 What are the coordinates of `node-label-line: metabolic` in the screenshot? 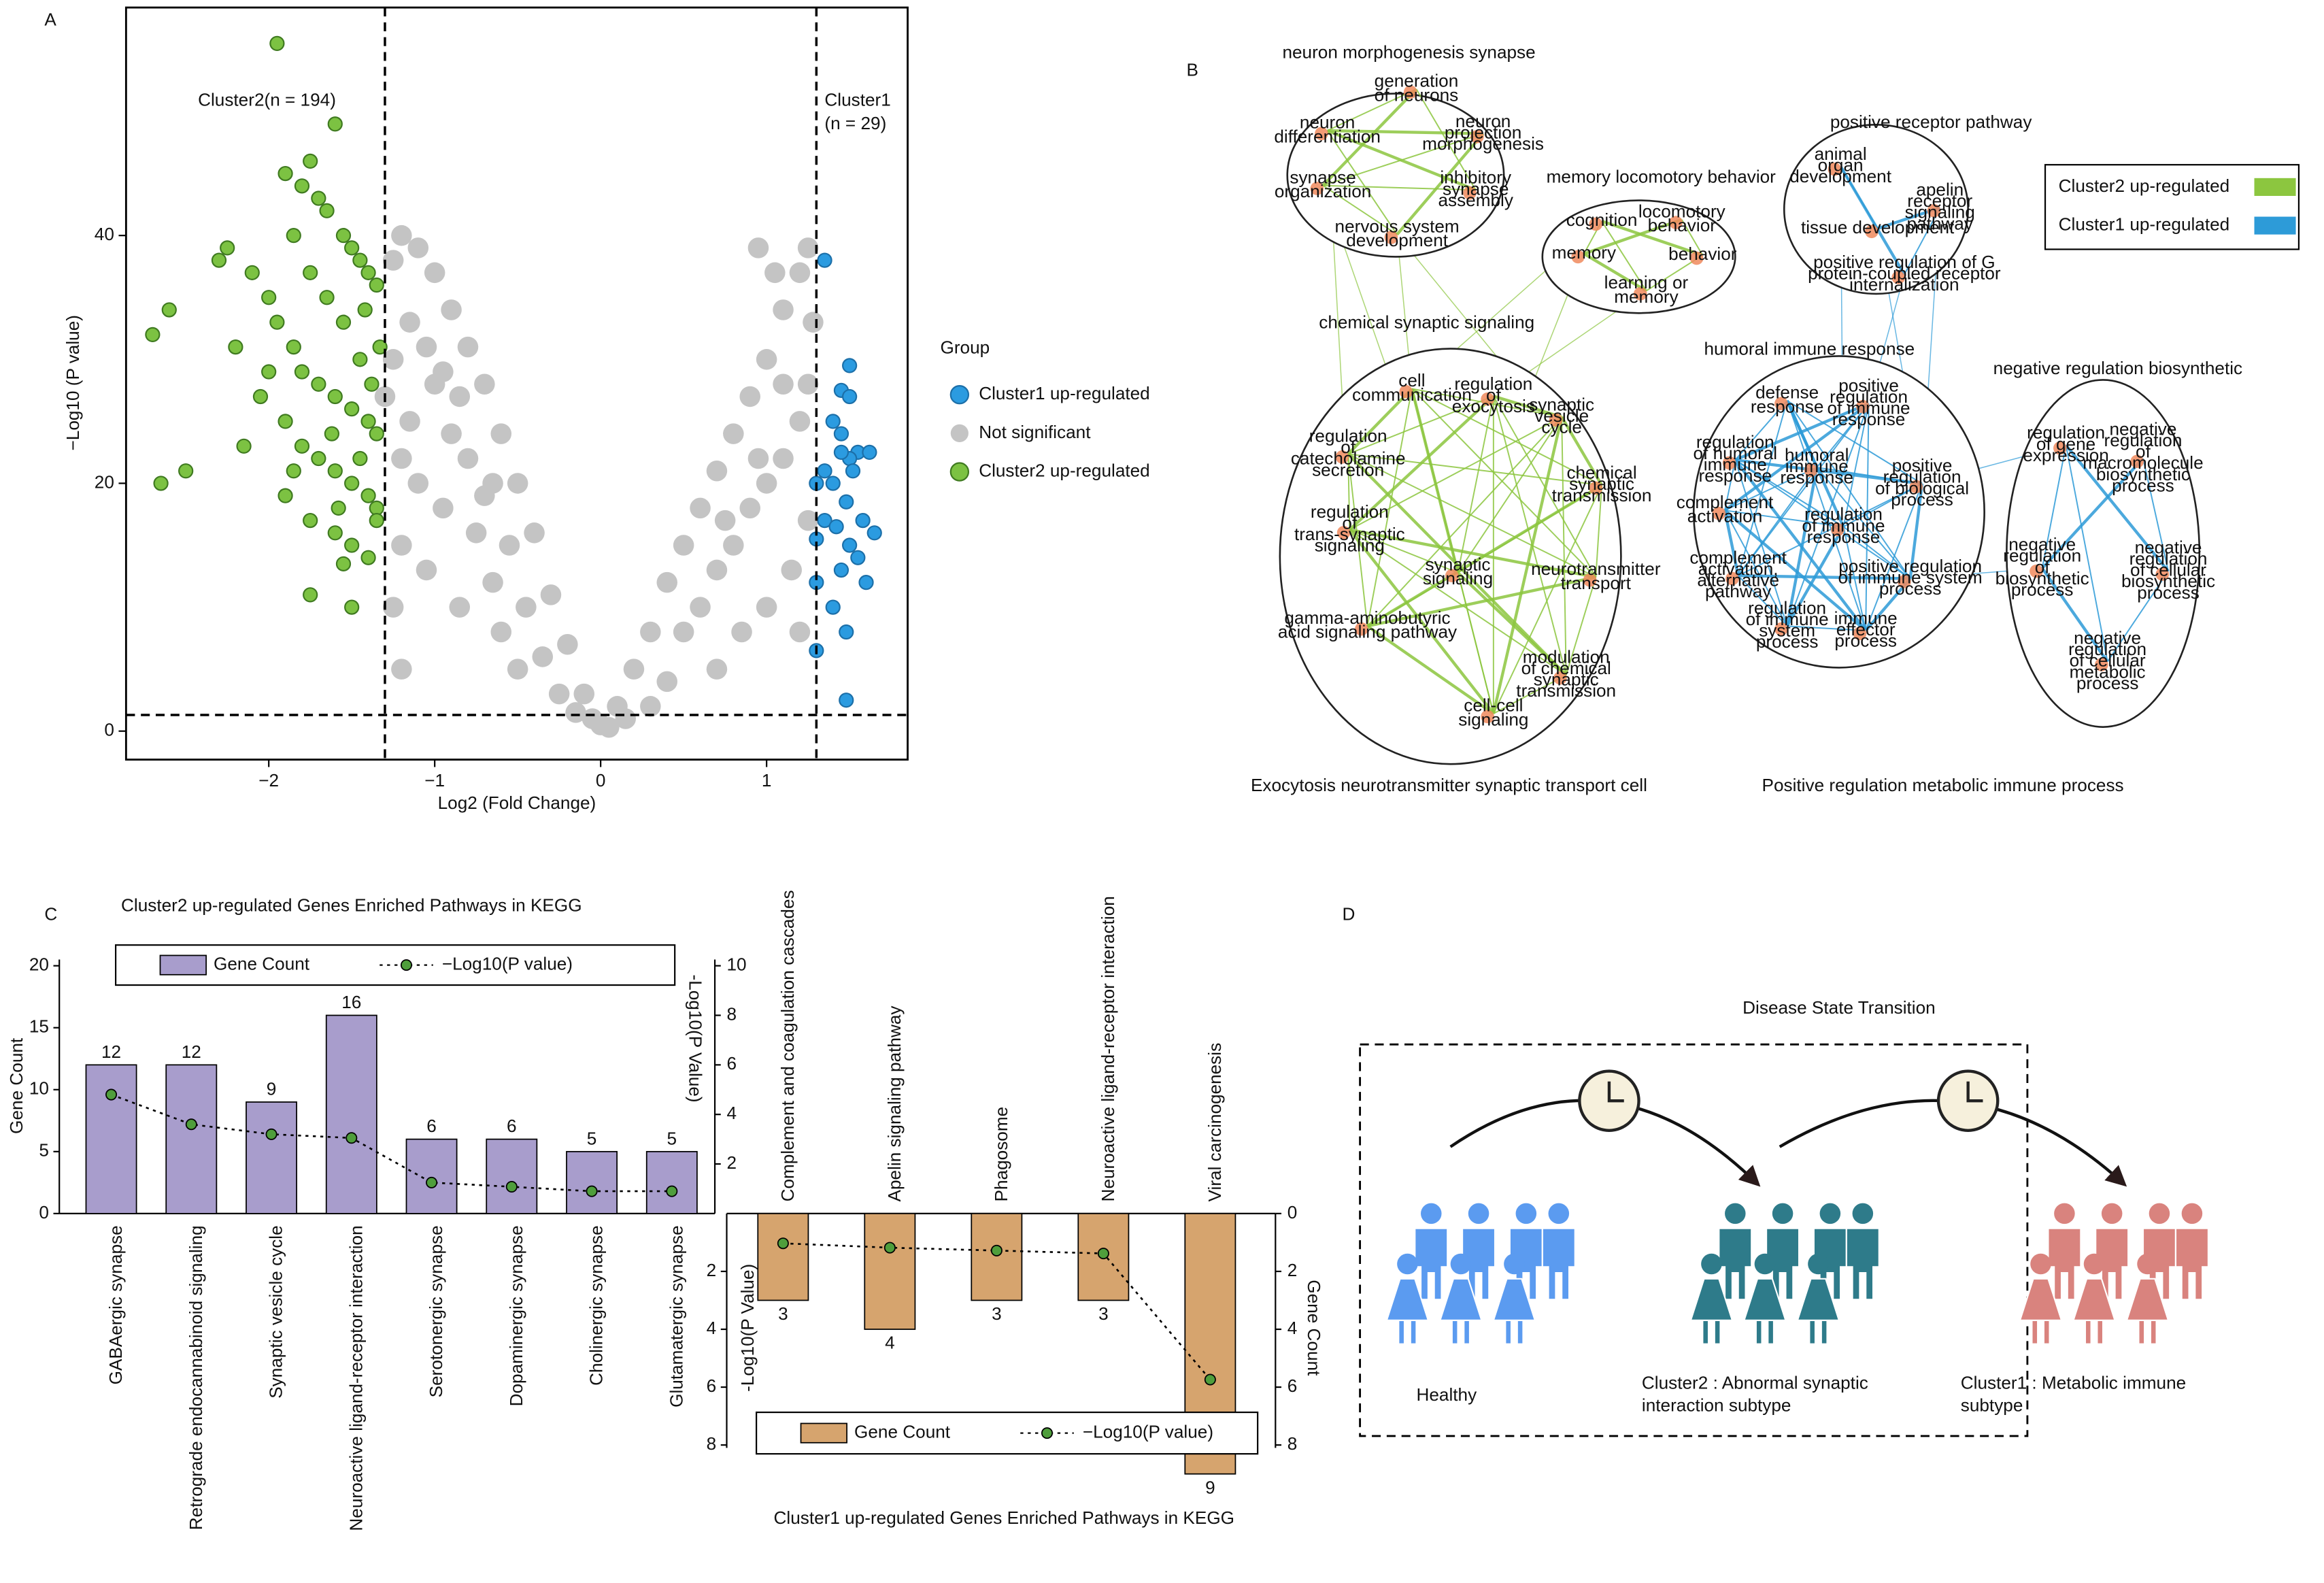 It's located at (2108, 671).